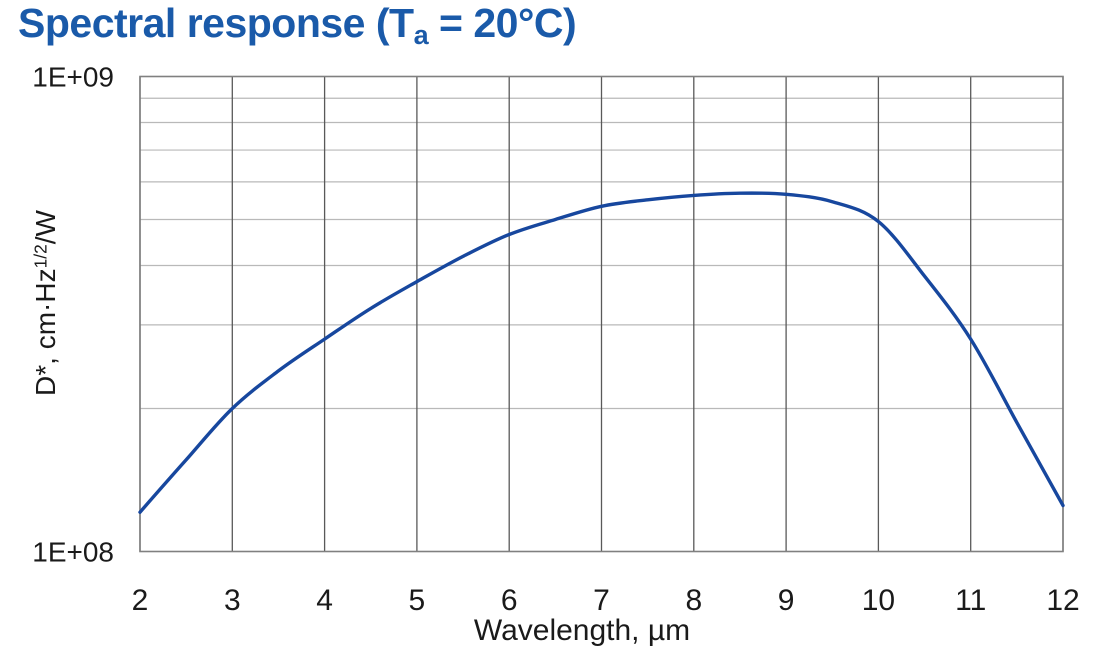 This screenshot has height=657, width=1100. I want to click on x-tick-label: 7, so click(601, 600).